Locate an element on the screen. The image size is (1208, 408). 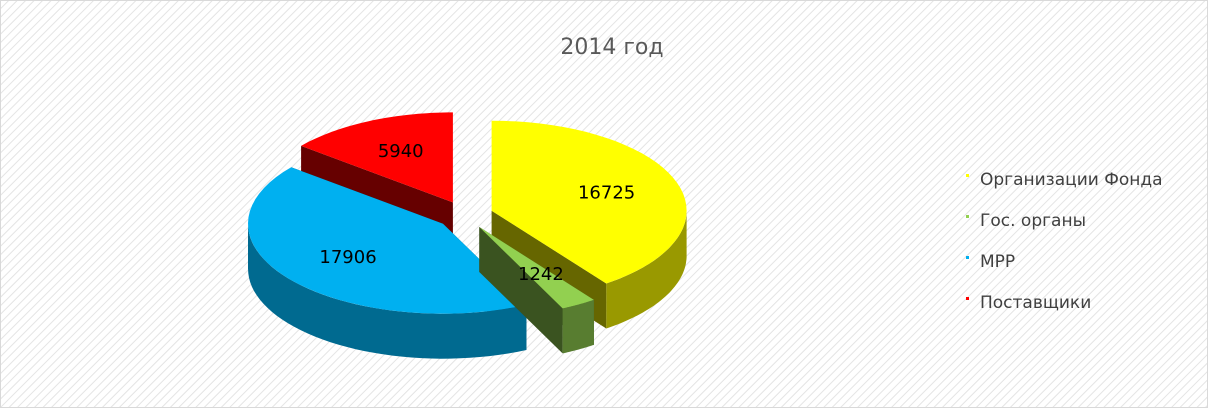
data-label: 16725 is located at coordinates (606, 192).